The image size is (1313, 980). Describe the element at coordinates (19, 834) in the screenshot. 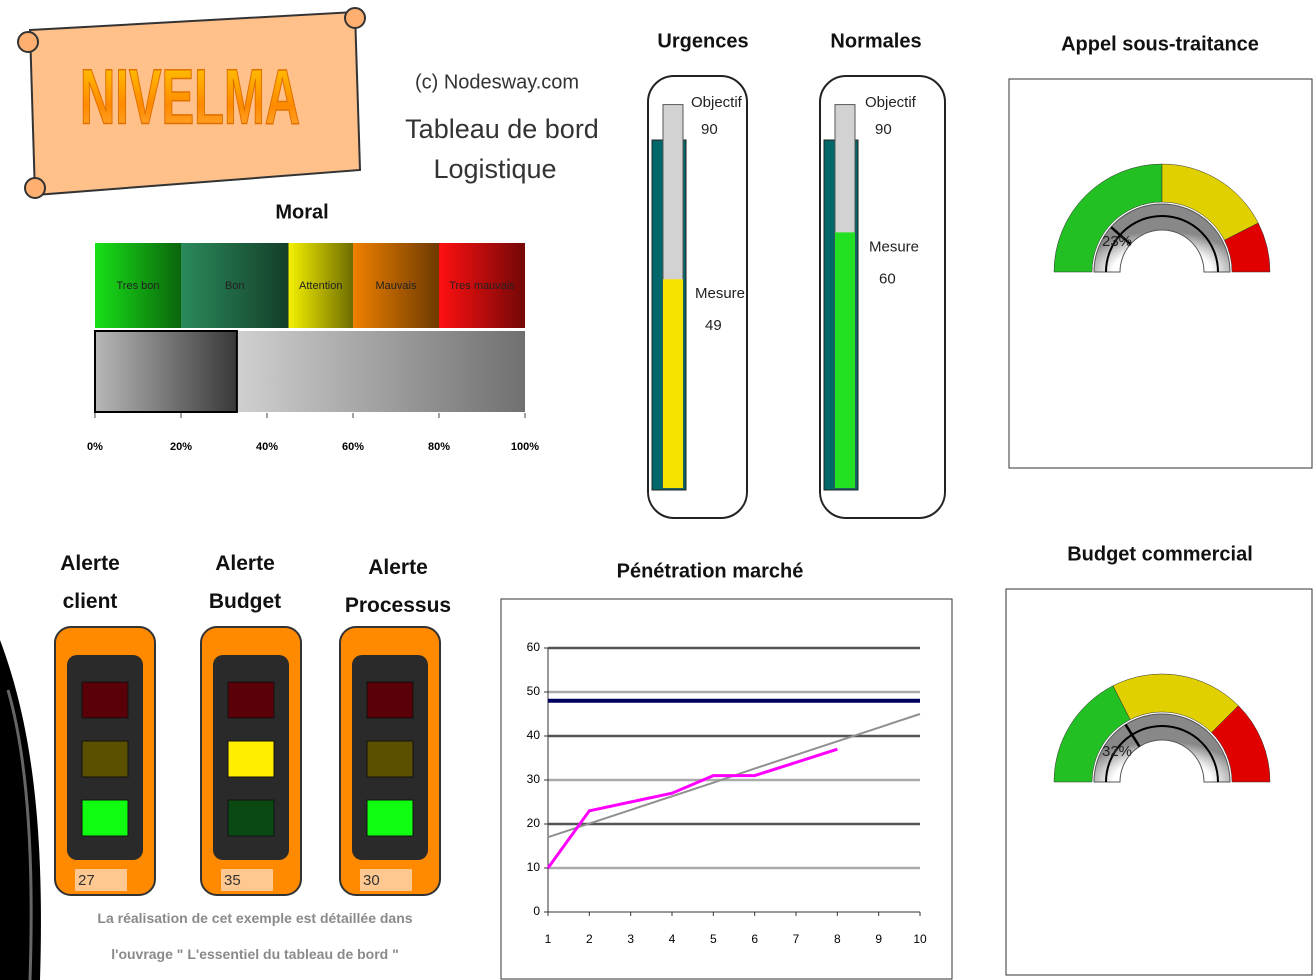

I see `edge-highlight` at that location.